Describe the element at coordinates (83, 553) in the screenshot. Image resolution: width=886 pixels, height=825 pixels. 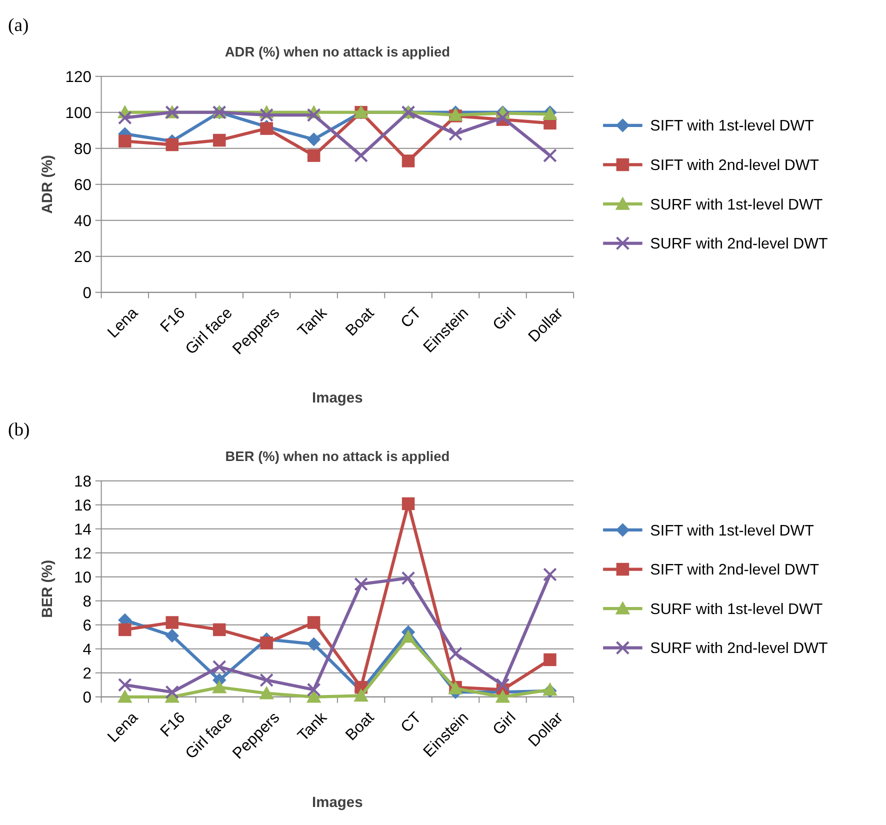
I see `y-tick-label: 12` at that location.